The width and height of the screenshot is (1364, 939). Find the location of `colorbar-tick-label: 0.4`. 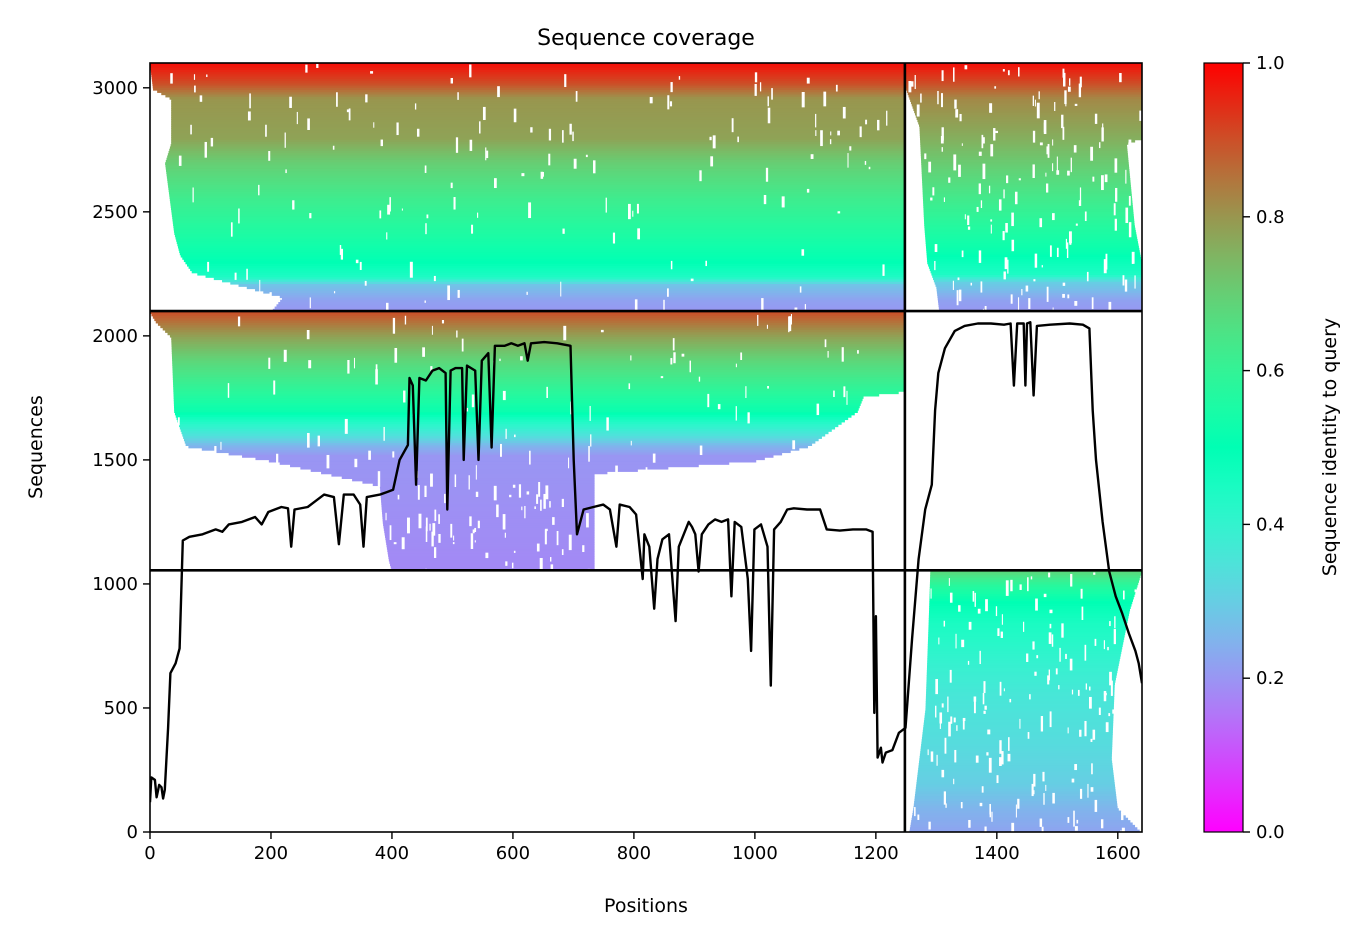

colorbar-tick-label: 0.4 is located at coordinates (1270, 524).